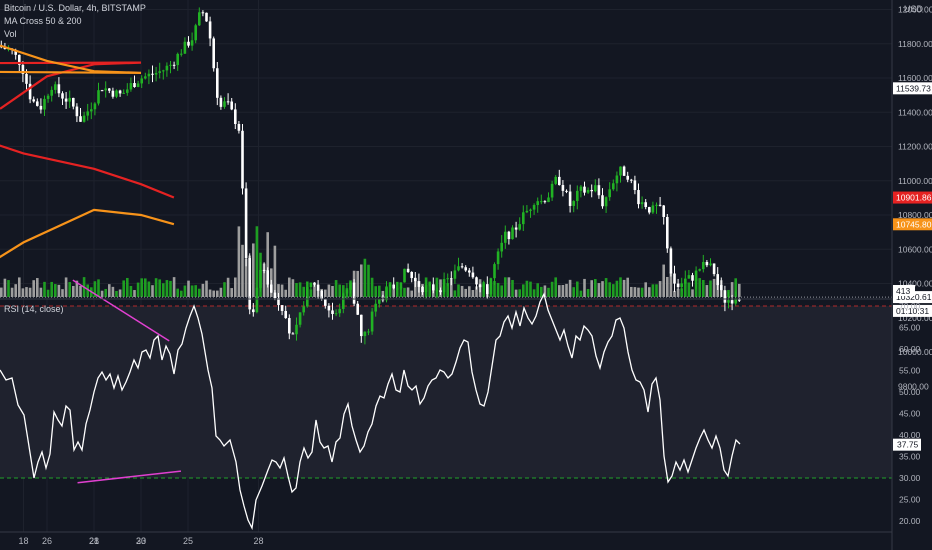 The height and width of the screenshot is (550, 932). What do you see at coordinates (43, 21) in the screenshot?
I see `ma-cross-legend: MA Cross 50 & 200` at bounding box center [43, 21].